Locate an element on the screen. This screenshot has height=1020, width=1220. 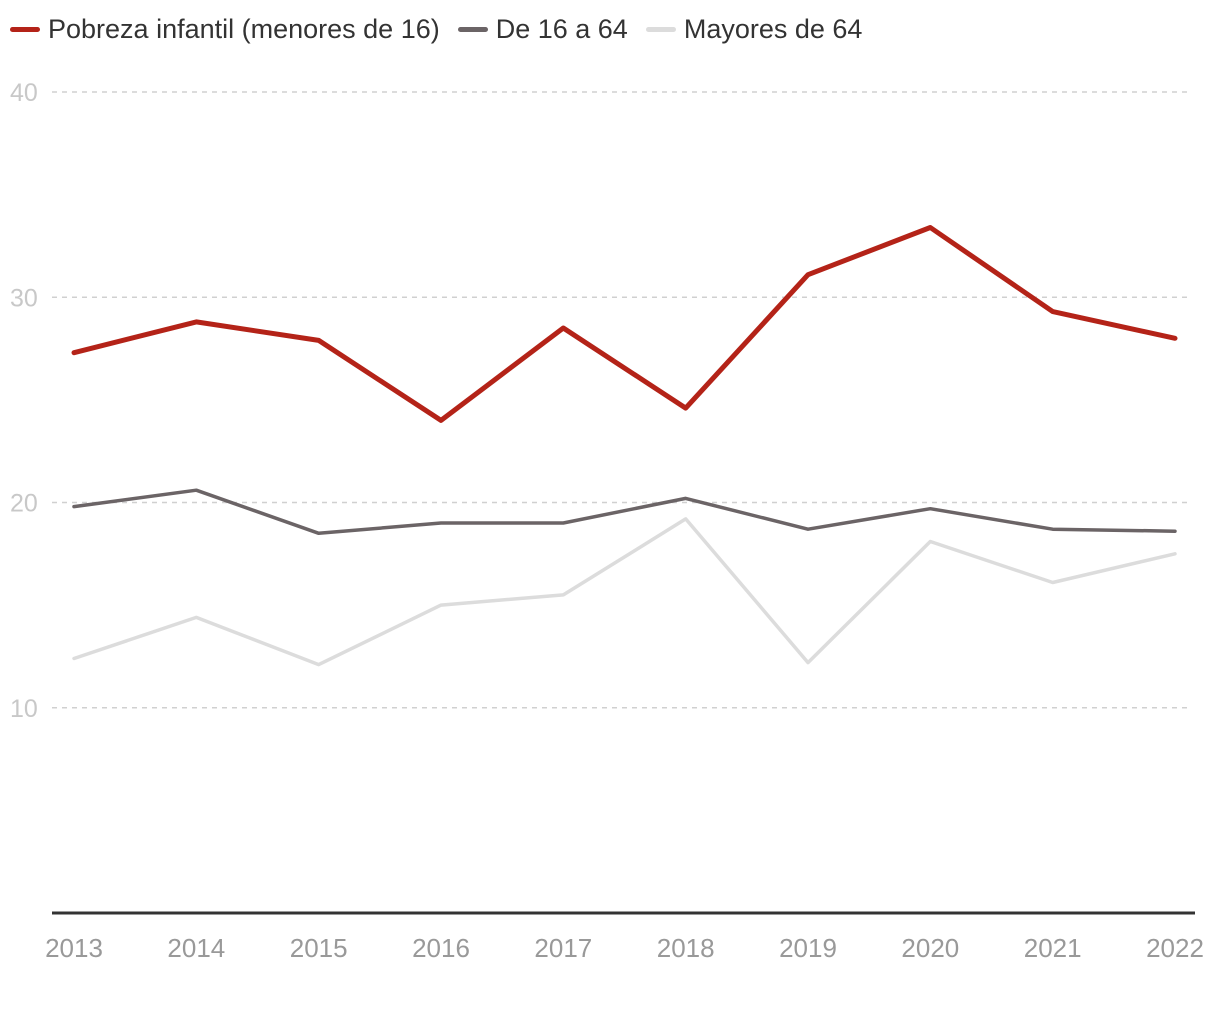
legend-label-16-a-64: De 16 a 64 is located at coordinates (561, 29).